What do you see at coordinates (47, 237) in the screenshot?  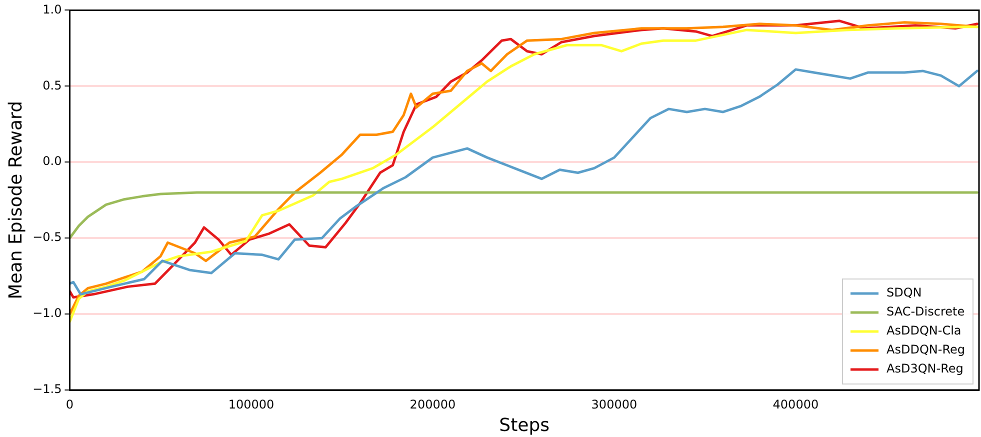 I see `y-tick-label: −0.5` at bounding box center [47, 237].